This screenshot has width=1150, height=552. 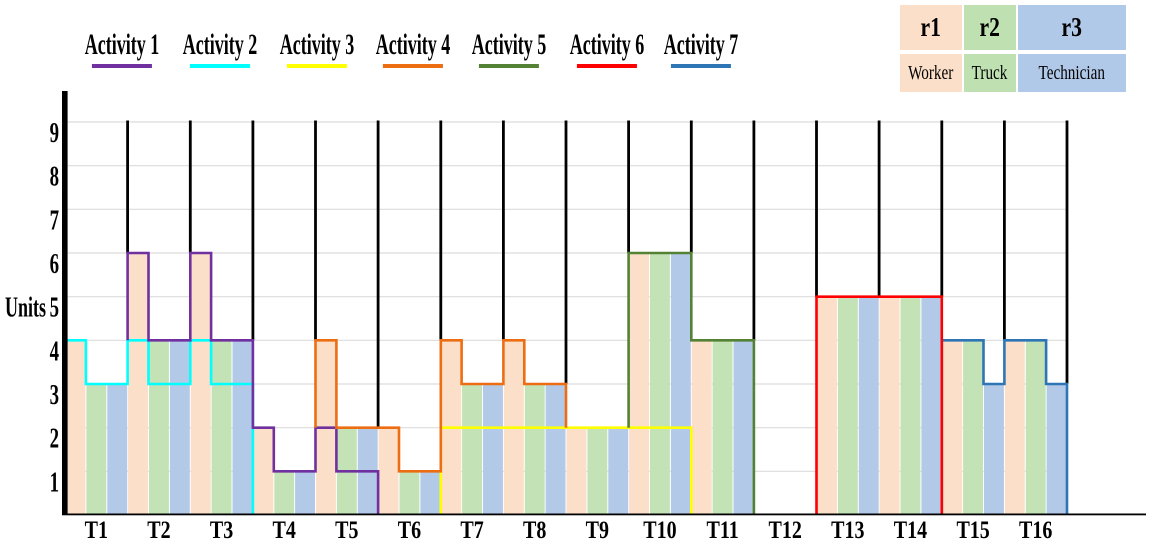 What do you see at coordinates (1014, 427) in the screenshot?
I see `bar-T16-r1` at bounding box center [1014, 427].